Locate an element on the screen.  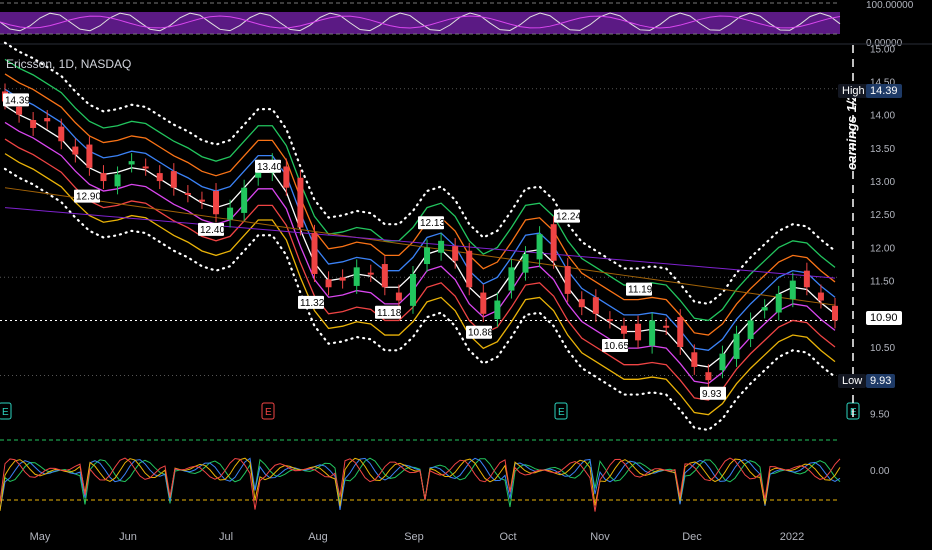
y-tick-label: 10.50 is located at coordinates (882, 348).